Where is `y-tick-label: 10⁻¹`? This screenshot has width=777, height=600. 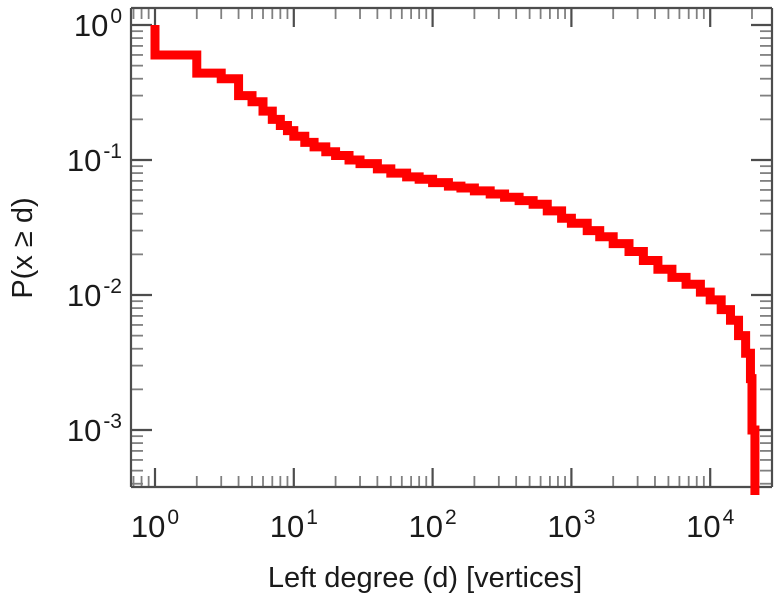 y-tick-label: 10⁻¹ is located at coordinates (94, 159).